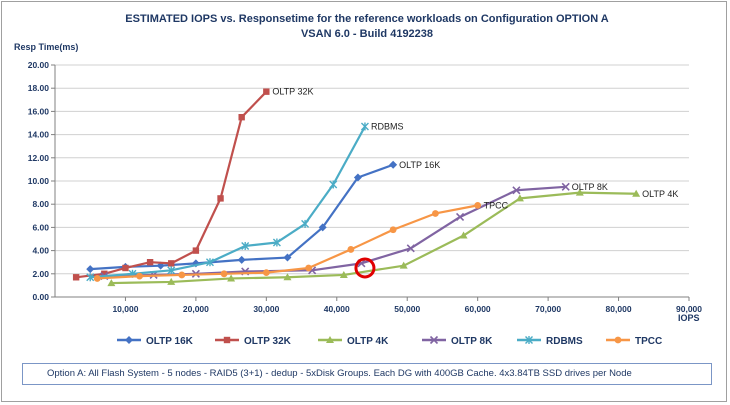 The image size is (730, 405). Describe the element at coordinates (387, 126) in the screenshot. I see `series-end-label-rdbms: RDBMS` at that location.